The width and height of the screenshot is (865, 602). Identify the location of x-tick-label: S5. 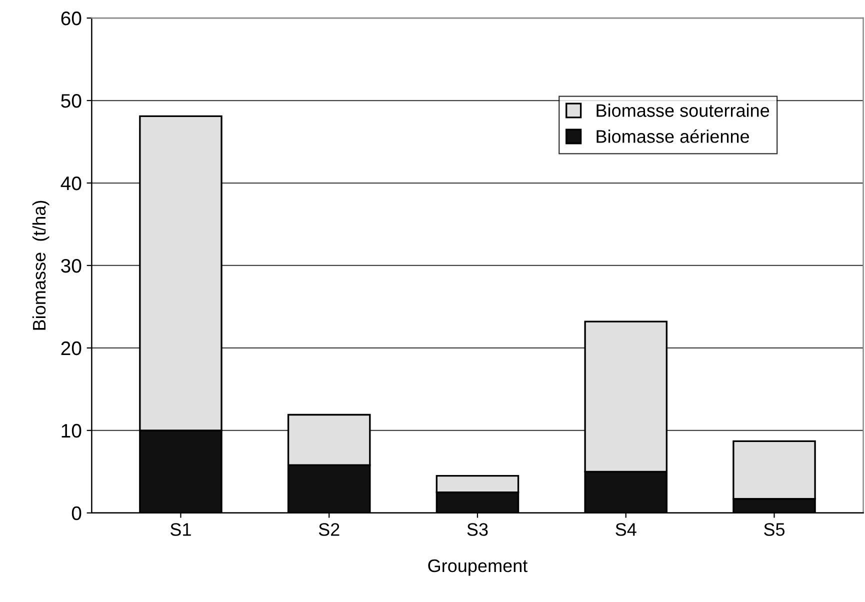
(774, 529).